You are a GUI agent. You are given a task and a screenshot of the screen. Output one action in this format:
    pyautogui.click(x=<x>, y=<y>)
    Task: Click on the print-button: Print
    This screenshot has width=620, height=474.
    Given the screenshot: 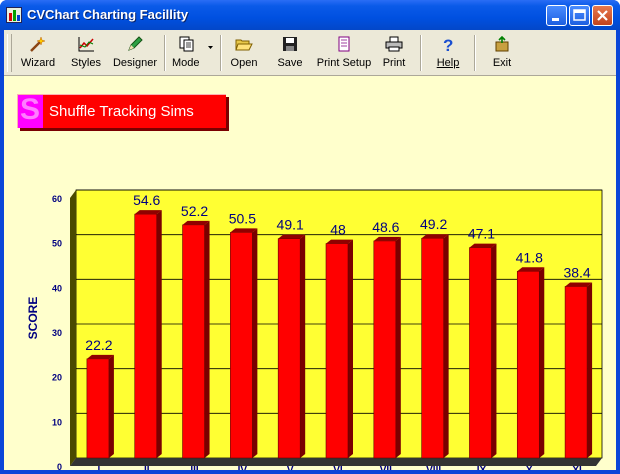 What is the action you would take?
    pyautogui.click(x=394, y=53)
    